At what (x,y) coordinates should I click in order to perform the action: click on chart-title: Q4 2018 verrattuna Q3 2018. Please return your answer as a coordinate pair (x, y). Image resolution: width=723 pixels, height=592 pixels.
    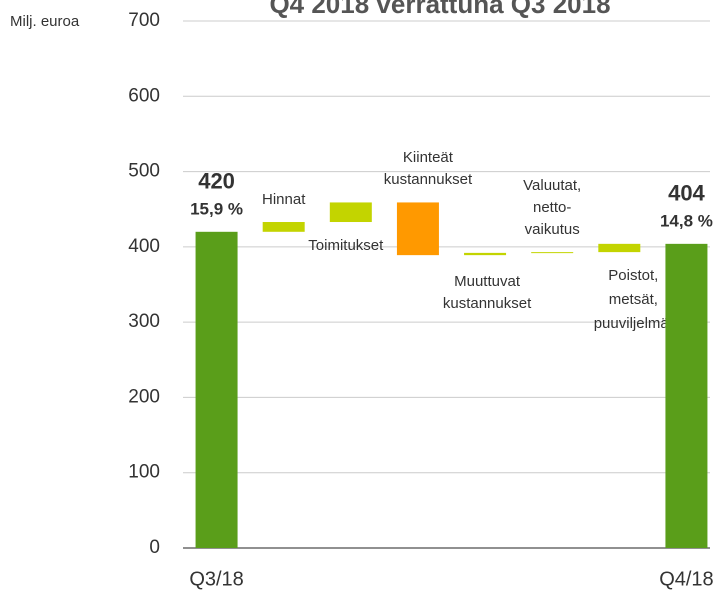
    Looking at the image, I should click on (439, 9).